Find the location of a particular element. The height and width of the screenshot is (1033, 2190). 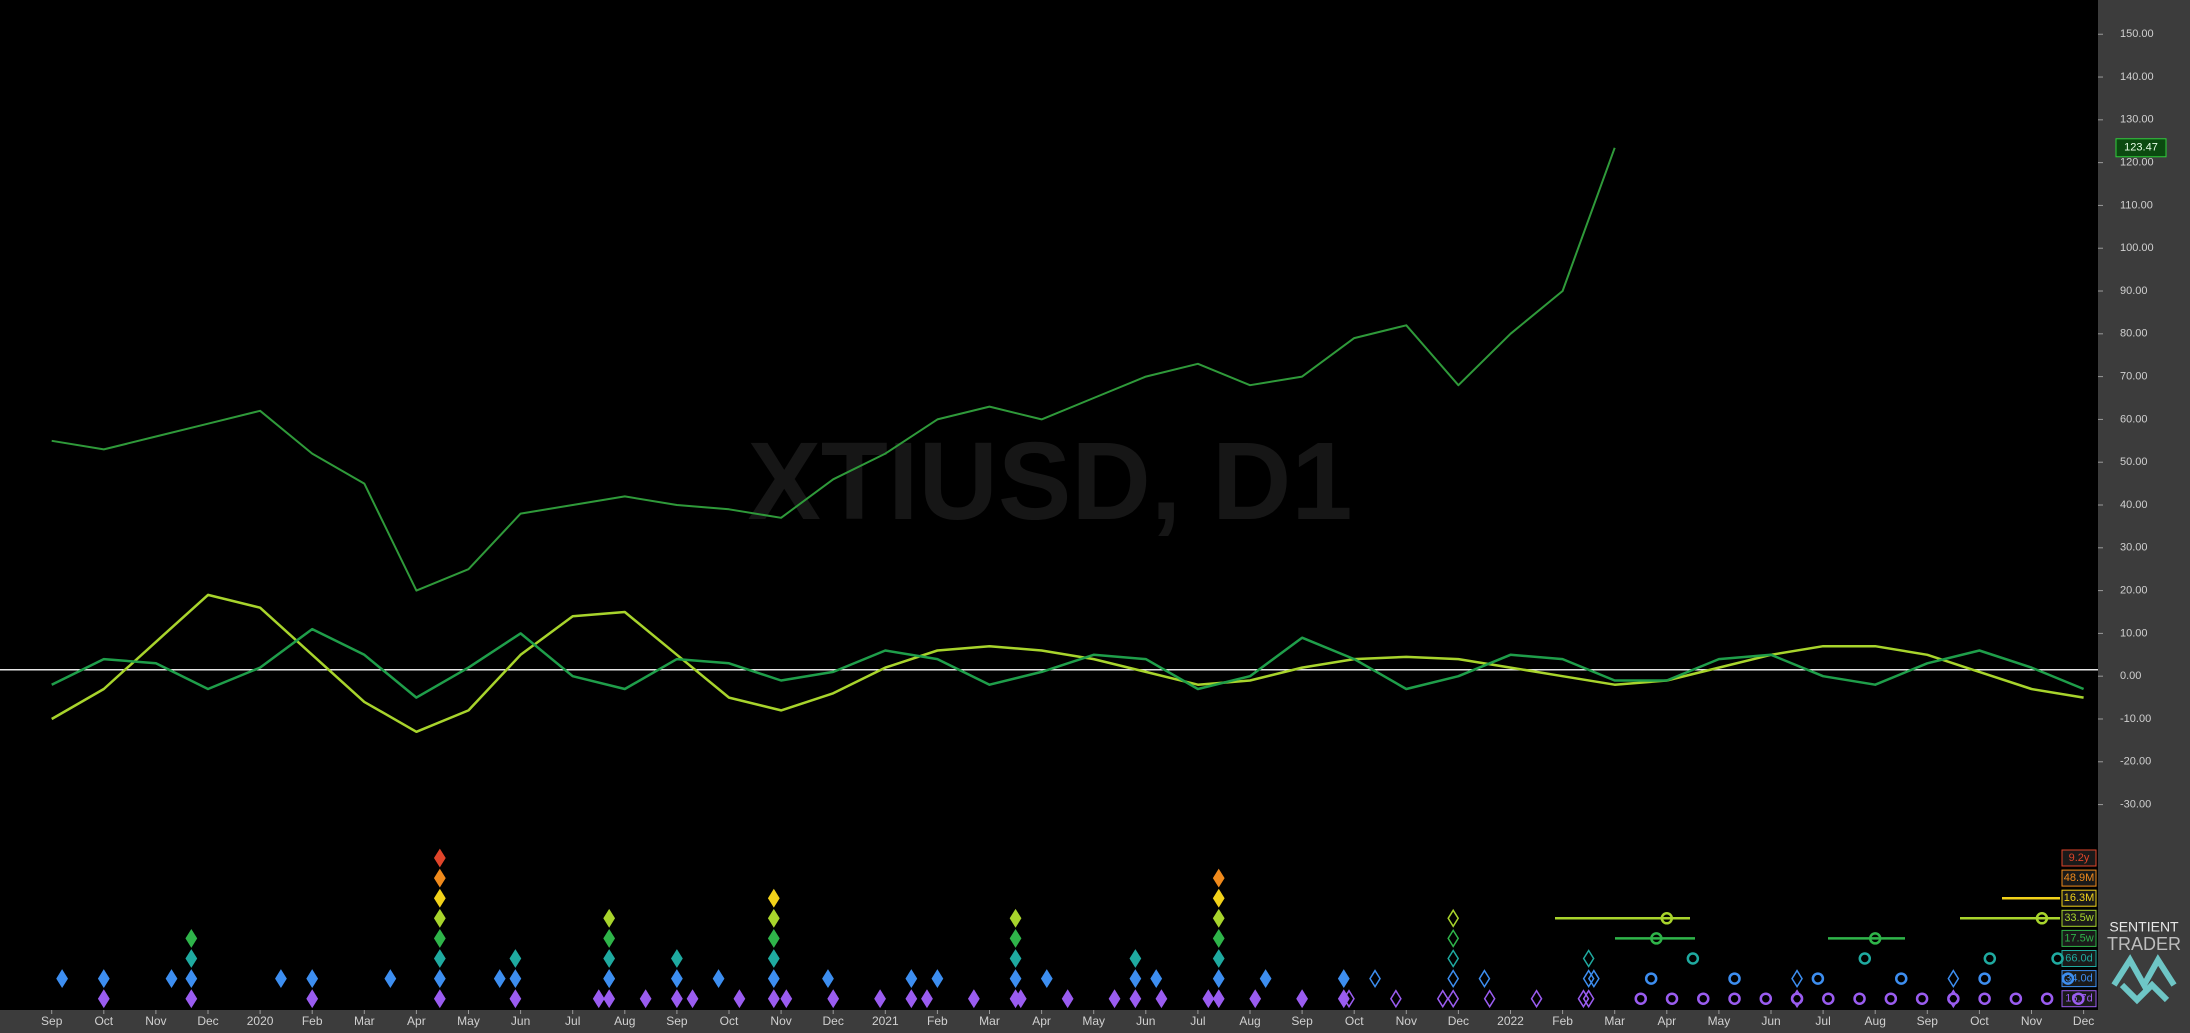

cycle-label: 17.5w is located at coordinates (2078, 938).